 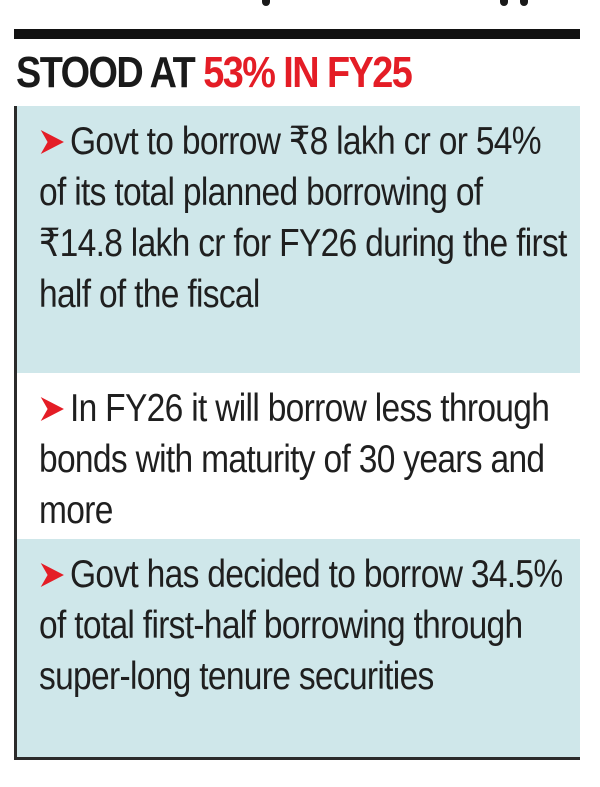 What do you see at coordinates (308, 72) in the screenshot?
I see `headline-accent: 53% IN FY25` at bounding box center [308, 72].